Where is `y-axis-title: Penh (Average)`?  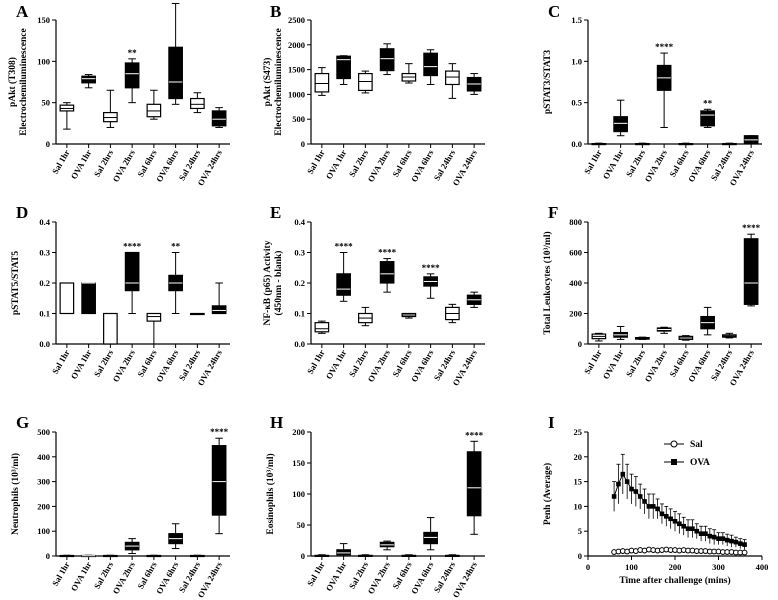
y-axis-title: Penh (Average) is located at coordinates (547, 494).